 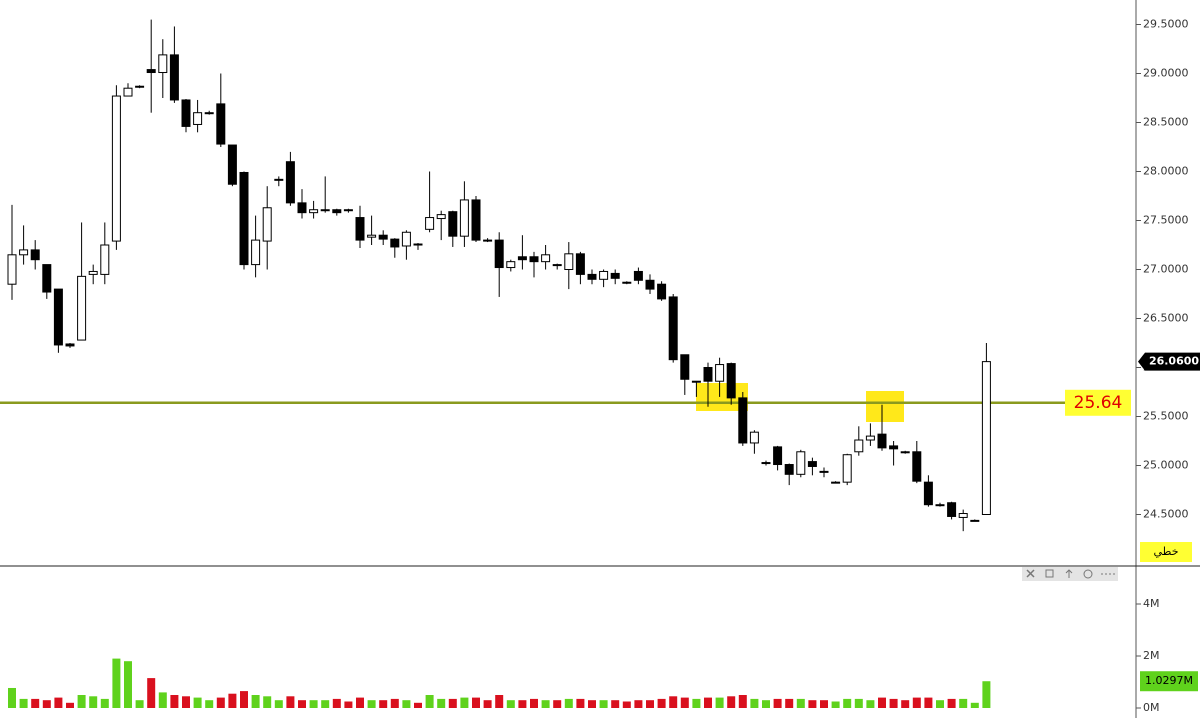 What do you see at coordinates (1030, 573) in the screenshot?
I see `close-icon` at bounding box center [1030, 573].